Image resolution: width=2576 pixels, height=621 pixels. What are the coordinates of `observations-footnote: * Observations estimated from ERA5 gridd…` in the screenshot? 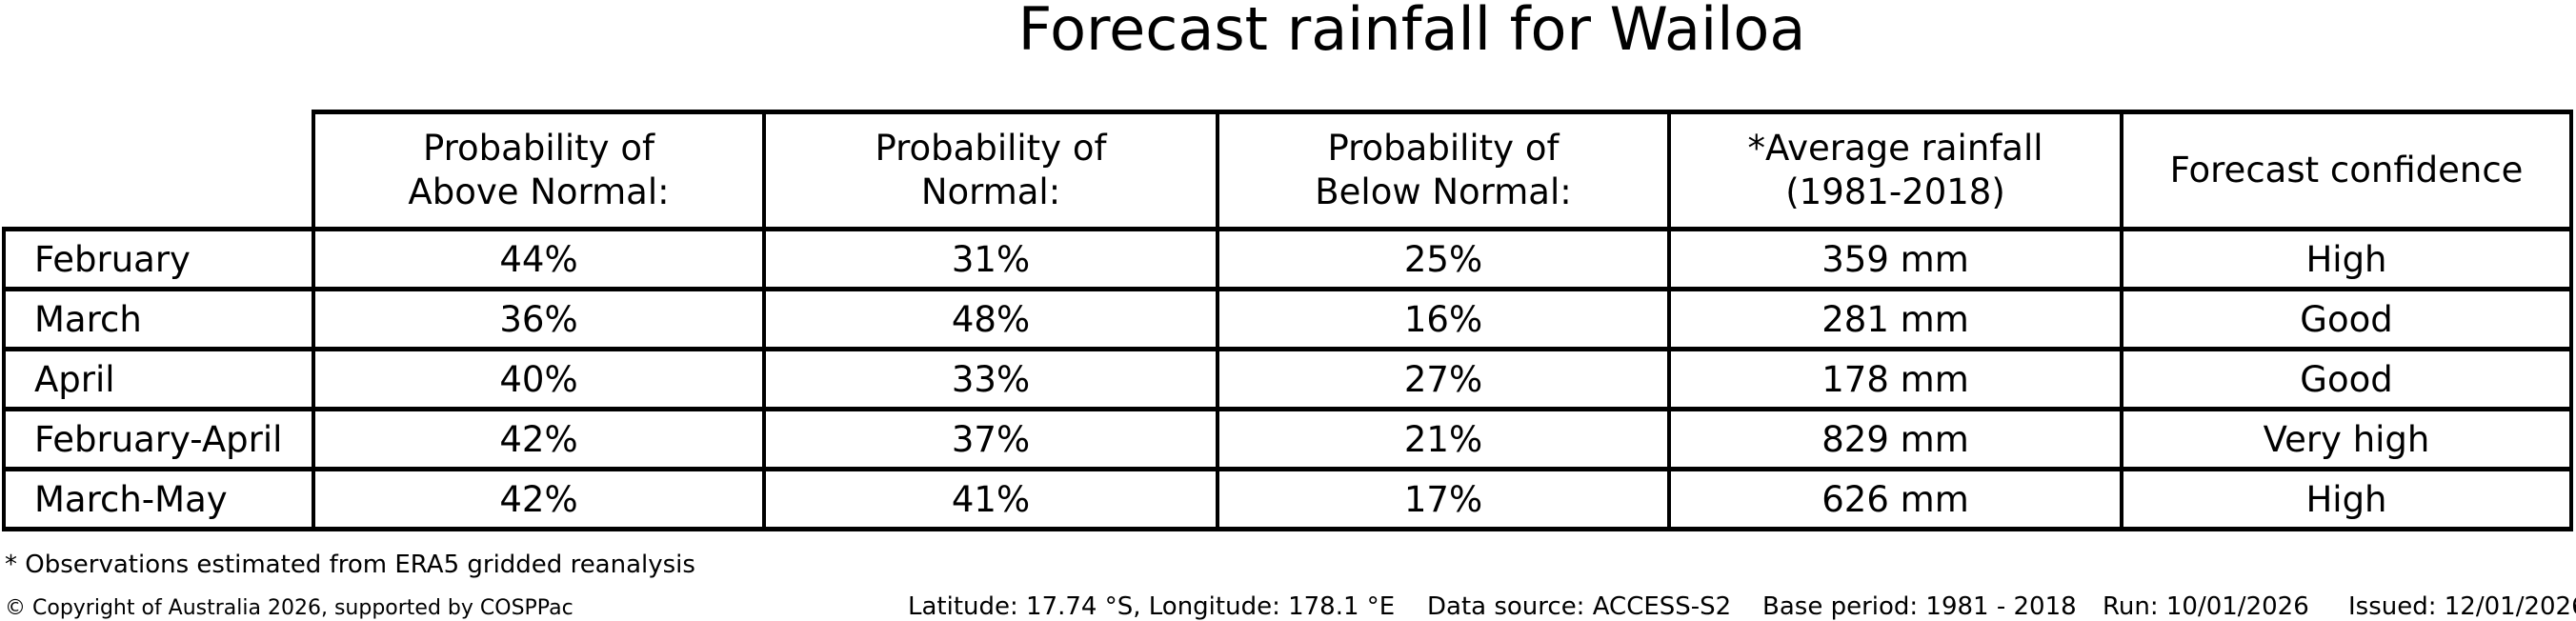 It's located at (350, 565).